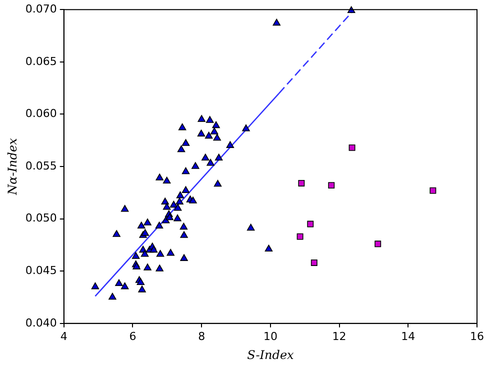 This screenshot has width=491, height=367. I want to click on y-tick-label: 0.040, so click(41, 323).